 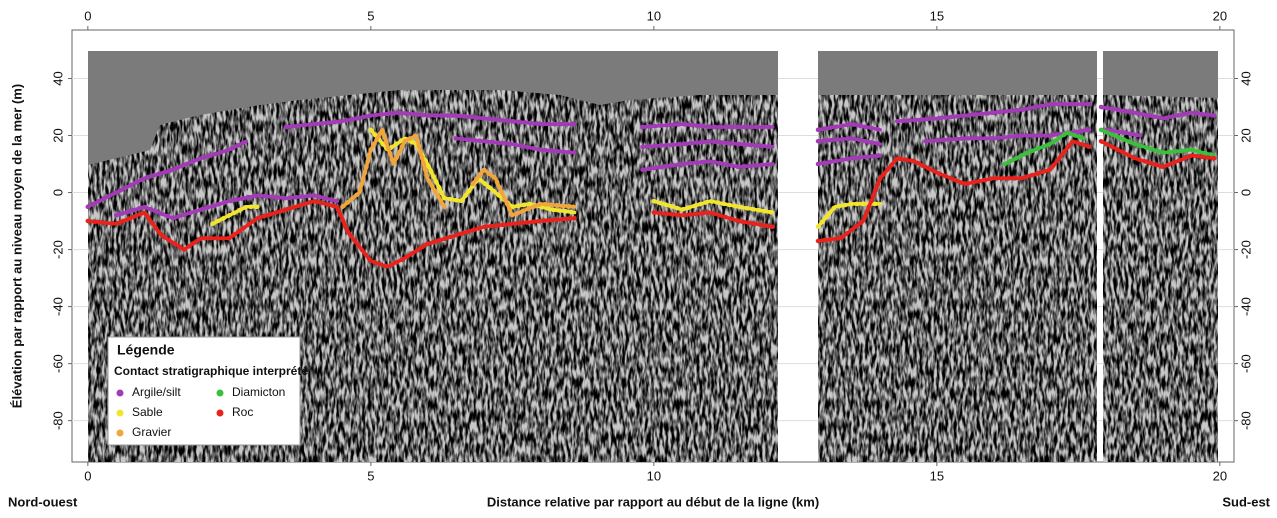 What do you see at coordinates (200, 412) in the screenshot?
I see `legend-items: Argile/silt Sable Gravier Diamicton Roc` at bounding box center [200, 412].